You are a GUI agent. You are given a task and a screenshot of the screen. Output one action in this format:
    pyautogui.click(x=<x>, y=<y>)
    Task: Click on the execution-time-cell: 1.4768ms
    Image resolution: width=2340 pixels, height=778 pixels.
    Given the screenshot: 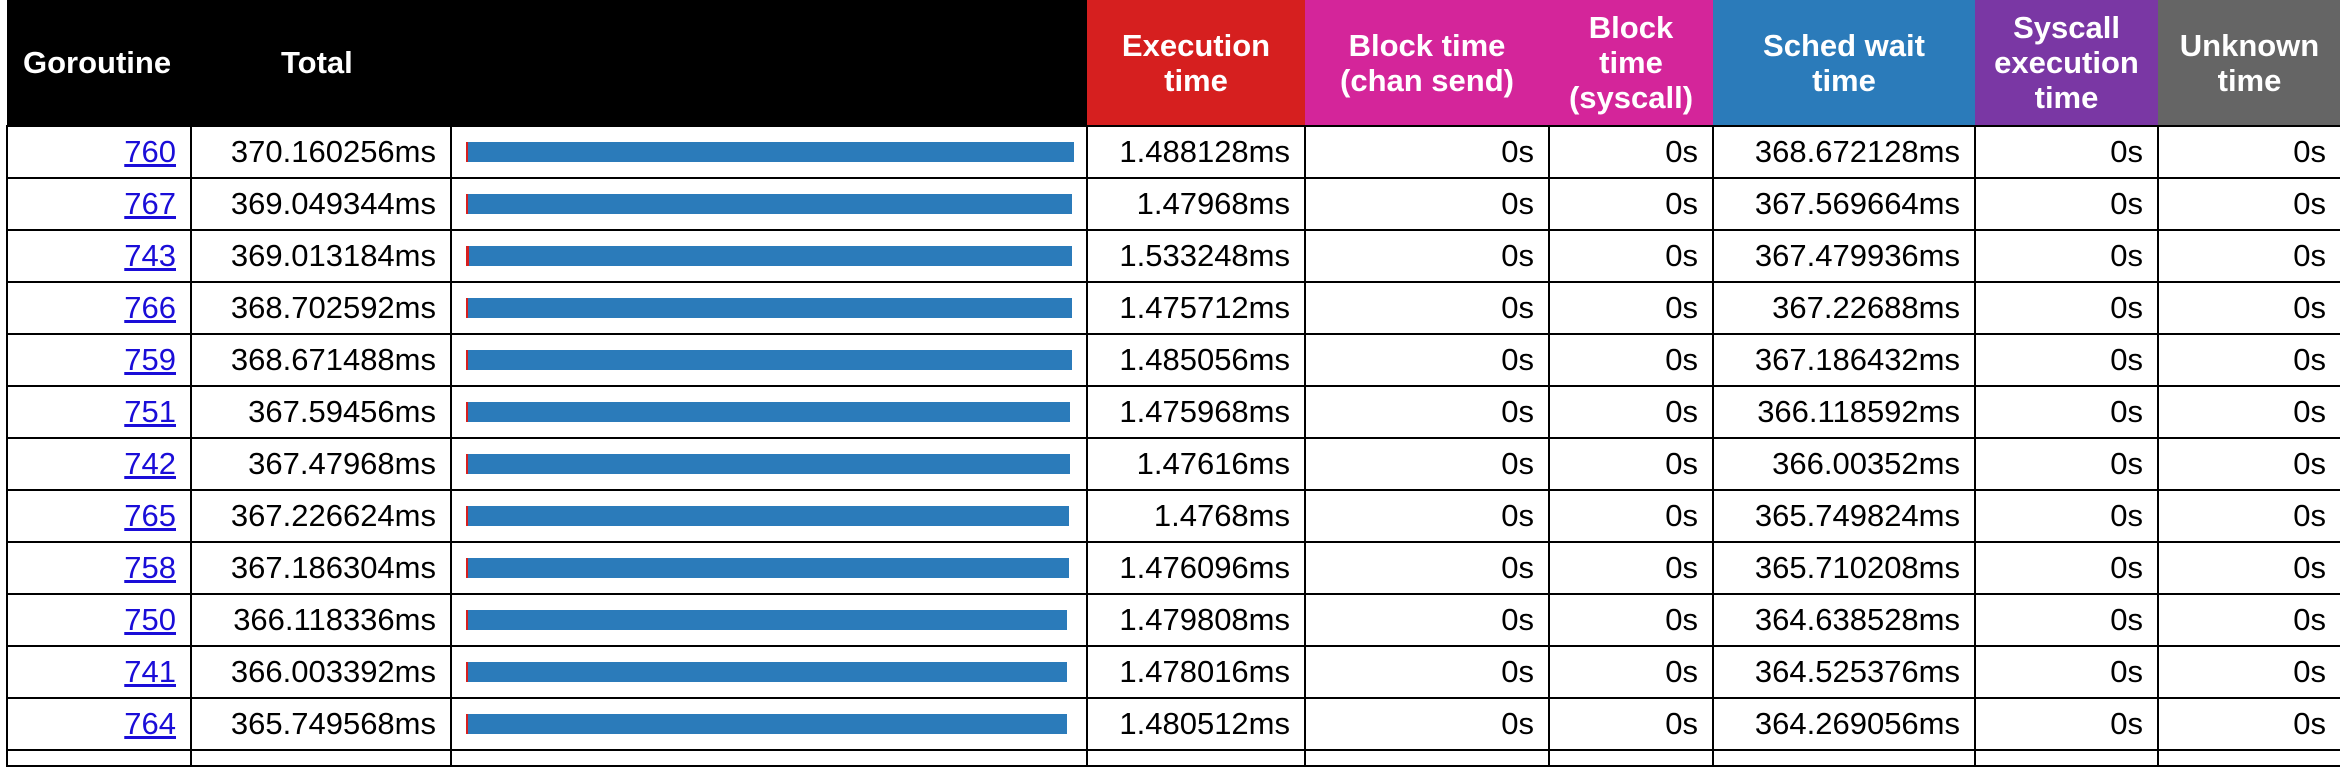 What is the action you would take?
    pyautogui.click(x=1196, y=516)
    